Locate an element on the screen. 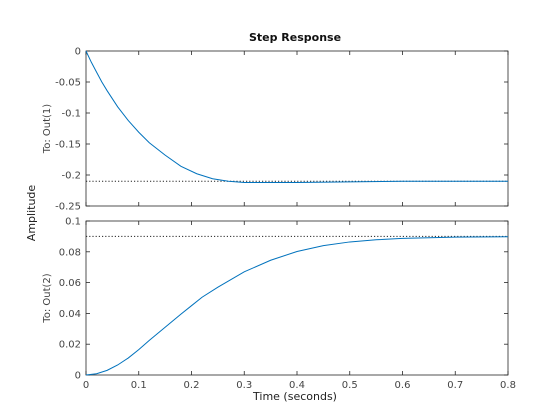 Image resolution: width=560 pixels, height=420 pixels. x-tick-label: 0.3 is located at coordinates (244, 385).